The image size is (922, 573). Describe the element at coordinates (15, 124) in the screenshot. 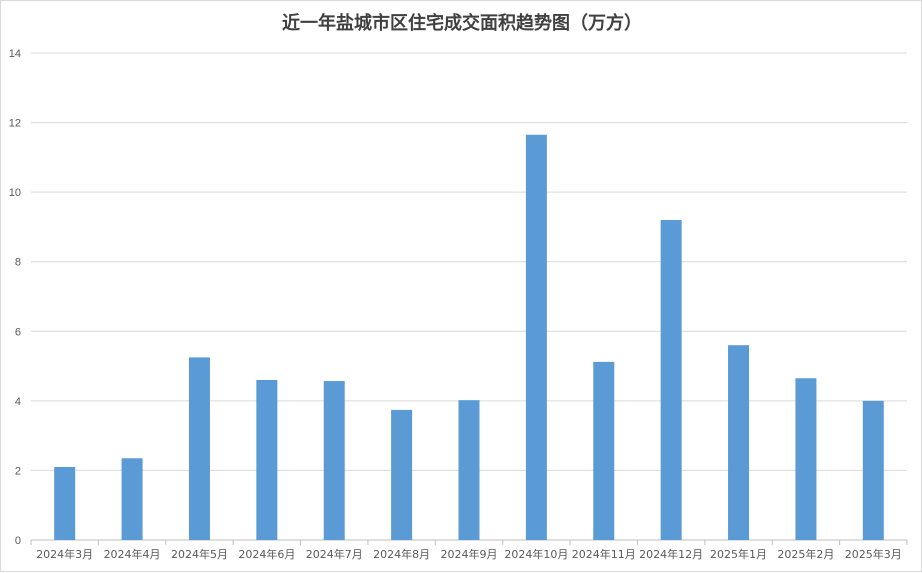

I see `y-tick-label: 12` at that location.